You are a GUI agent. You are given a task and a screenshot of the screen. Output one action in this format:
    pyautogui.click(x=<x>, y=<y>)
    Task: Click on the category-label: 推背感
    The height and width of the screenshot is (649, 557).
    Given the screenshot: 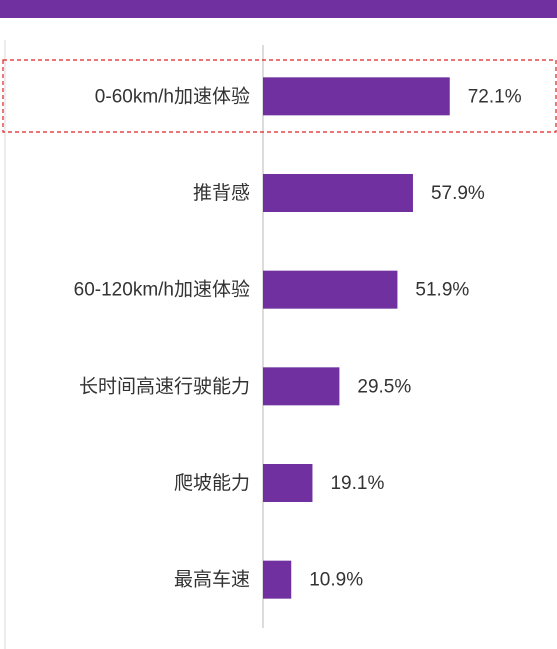 What is the action you would take?
    pyautogui.click(x=221, y=193)
    